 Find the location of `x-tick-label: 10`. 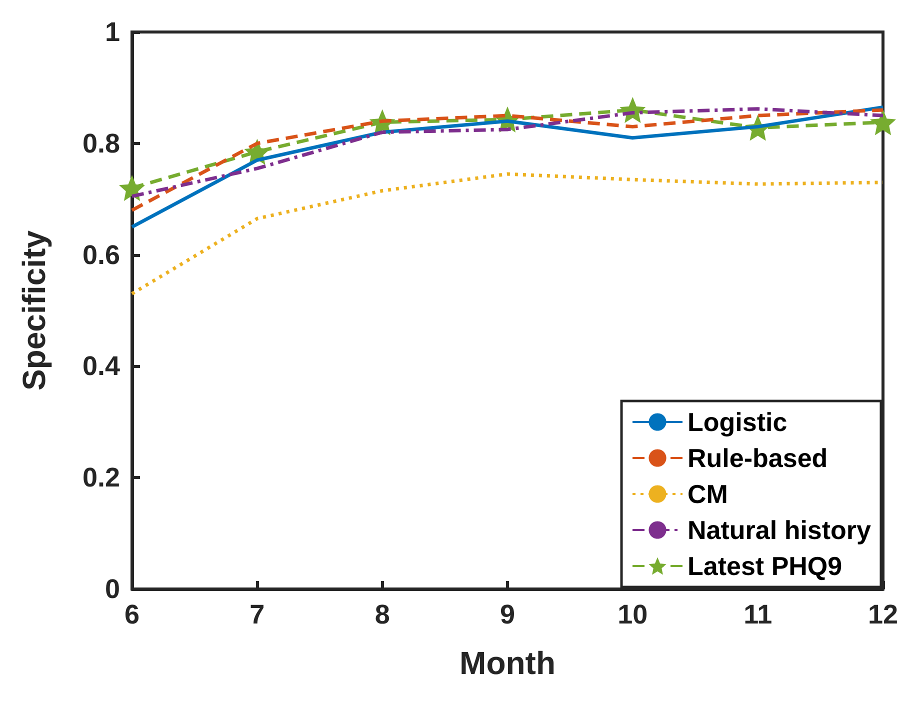

x-tick-label: 10 is located at coordinates (633, 615).